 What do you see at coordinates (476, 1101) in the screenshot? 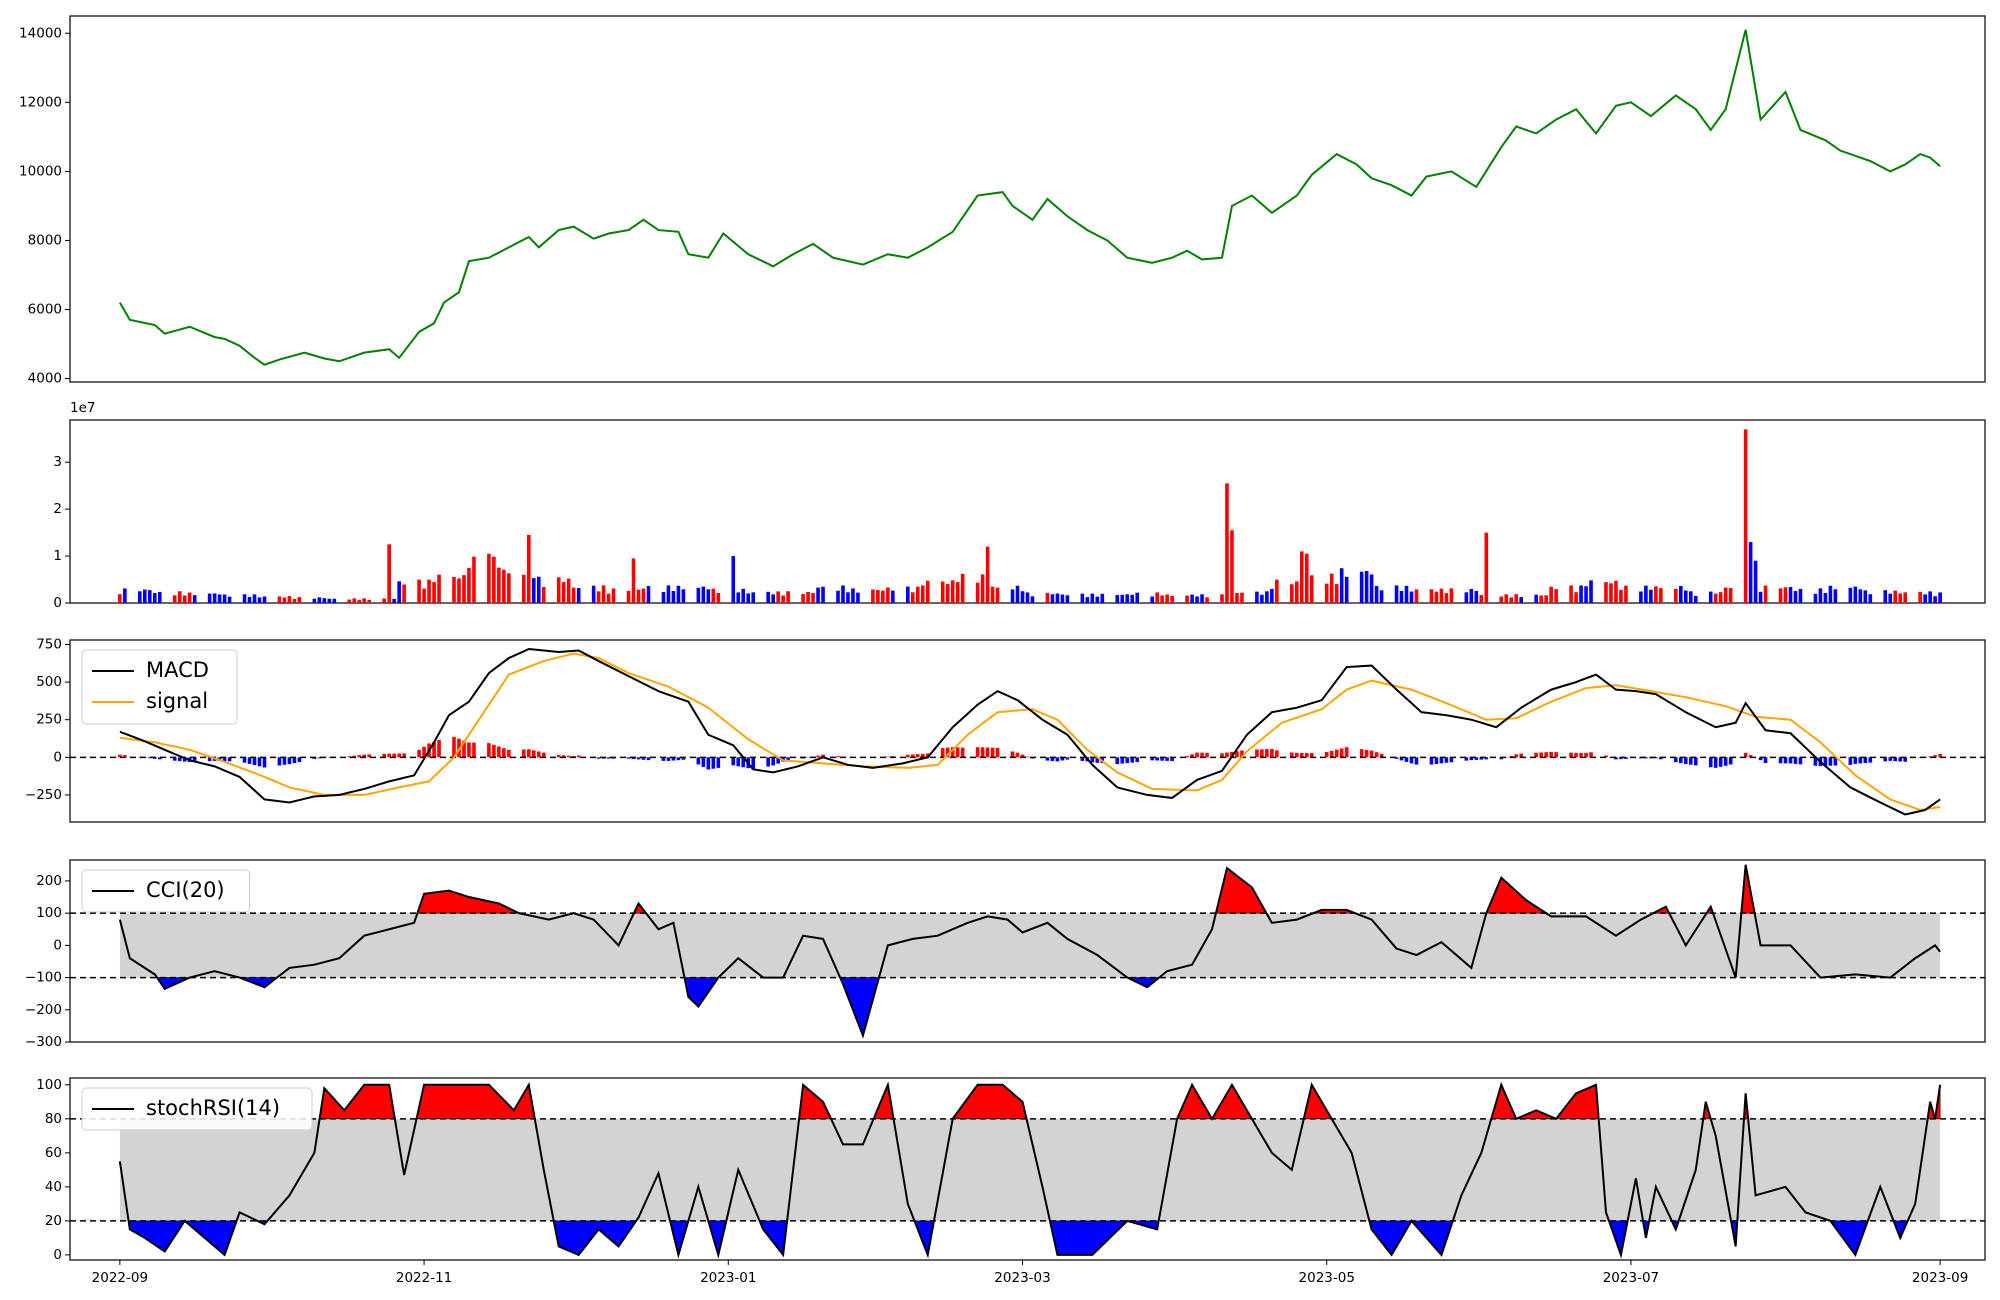
I see `overbought-fill` at bounding box center [476, 1101].